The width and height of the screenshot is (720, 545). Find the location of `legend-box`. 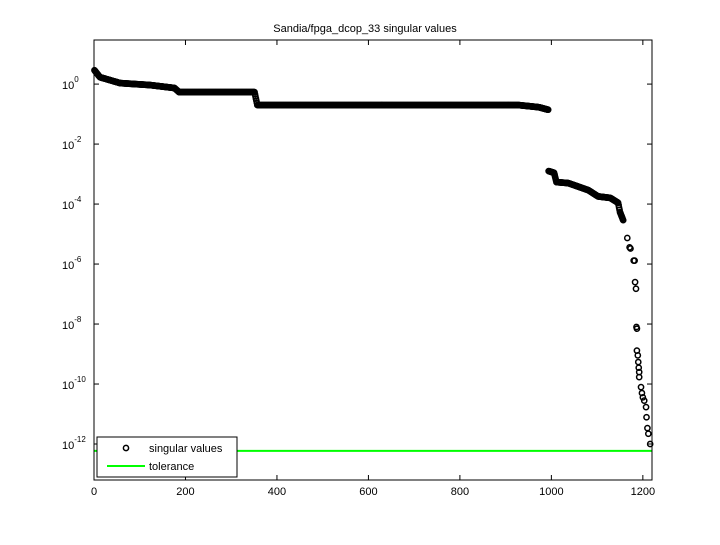

legend-box is located at coordinates (167, 457).